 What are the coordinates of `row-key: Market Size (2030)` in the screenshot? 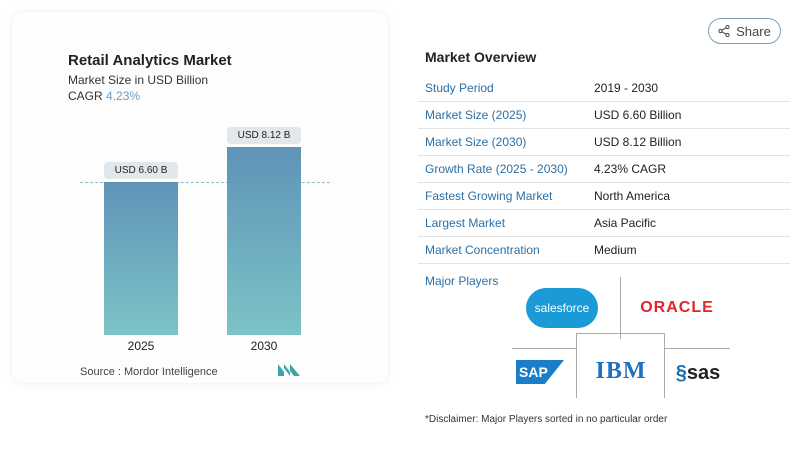 It's located at (476, 142).